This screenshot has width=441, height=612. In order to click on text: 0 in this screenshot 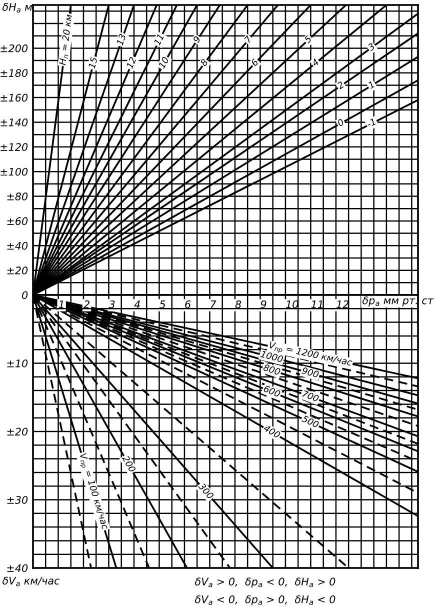, I will do `click(340, 122)`.